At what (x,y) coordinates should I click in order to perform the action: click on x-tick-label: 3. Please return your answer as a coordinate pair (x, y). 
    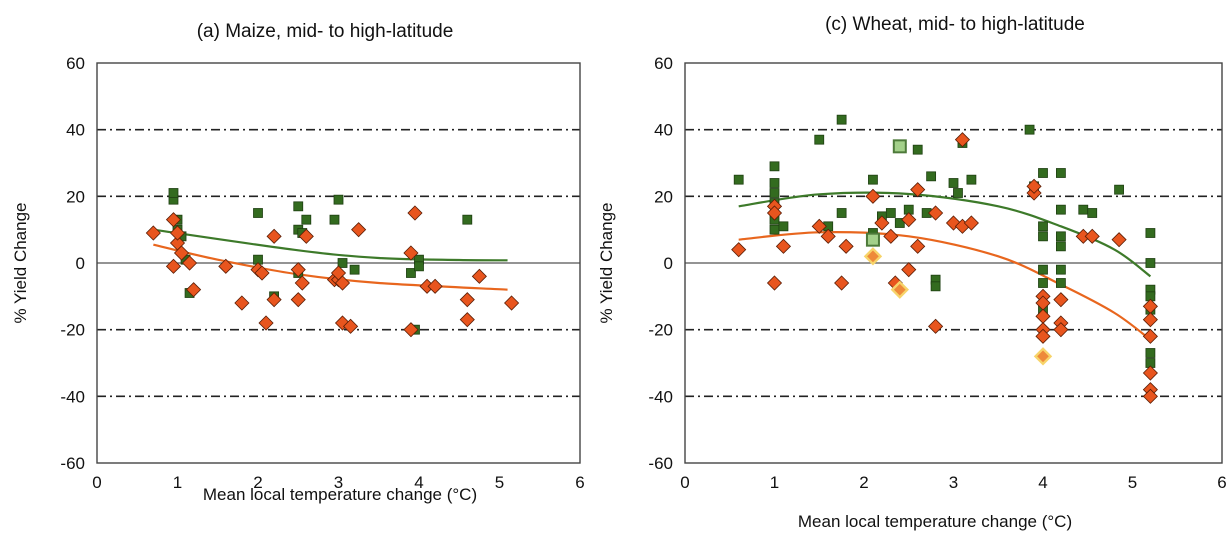
    Looking at the image, I should click on (953, 482).